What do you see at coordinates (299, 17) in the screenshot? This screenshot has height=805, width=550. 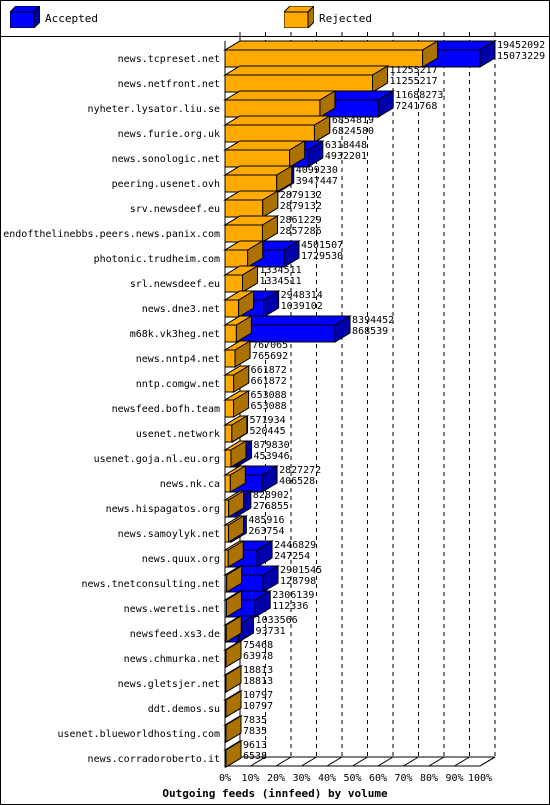 I see `legend-swatch-rejected-icon` at bounding box center [299, 17].